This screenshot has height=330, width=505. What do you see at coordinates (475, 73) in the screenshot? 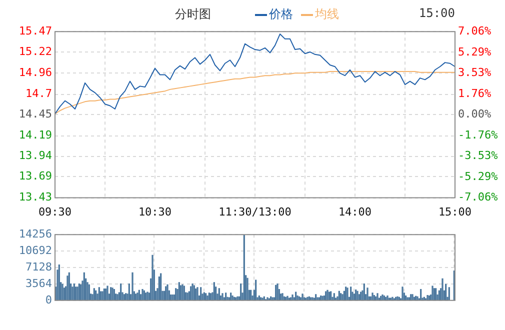
I see `y2-tick-label: 3.53%` at bounding box center [475, 73].